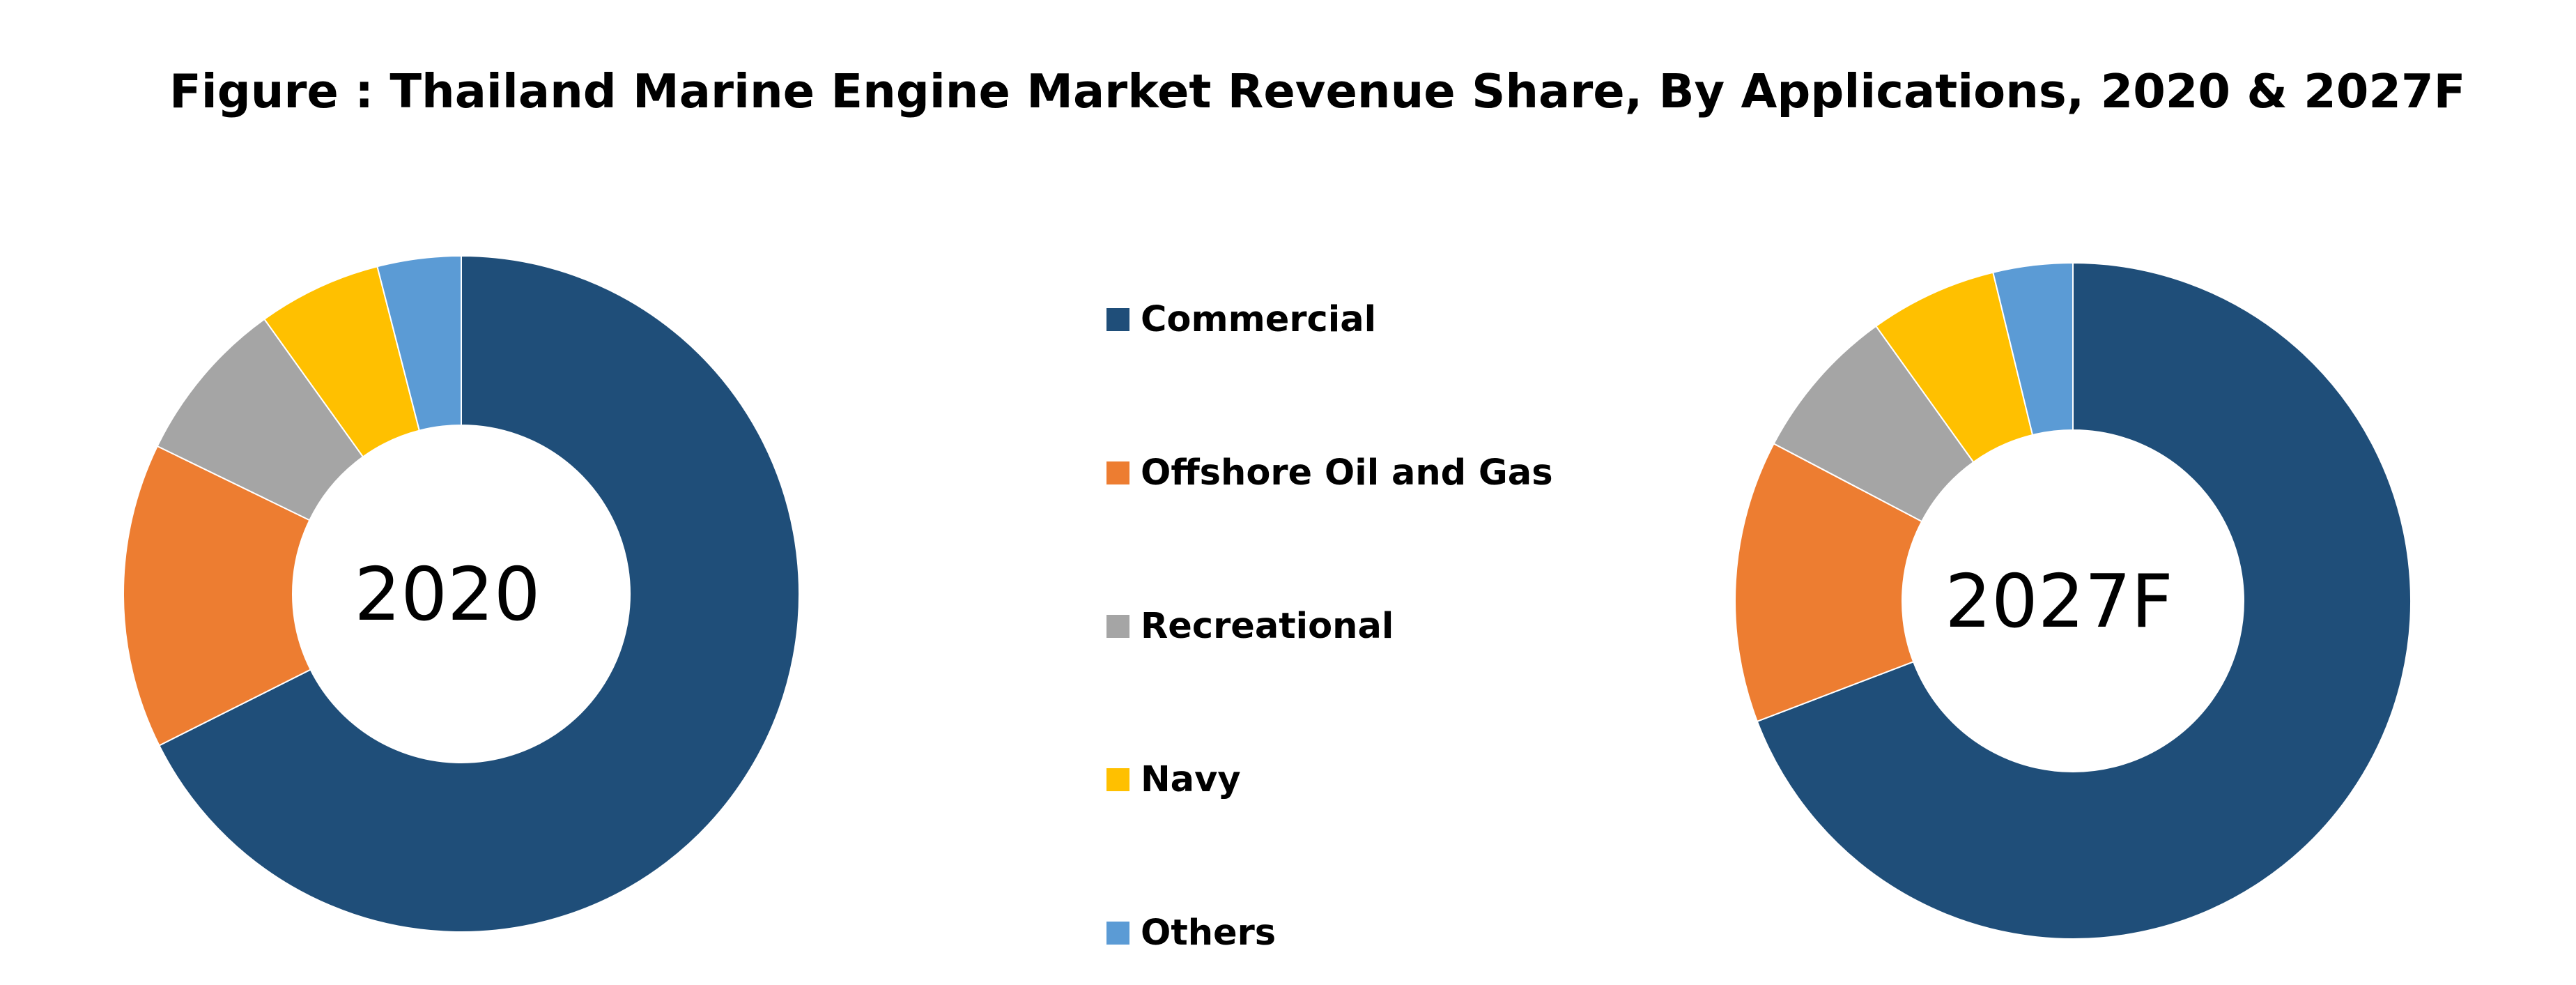 The height and width of the screenshot is (985, 2576). Describe the element at coordinates (1209, 933) in the screenshot. I see `legend-label-others: Others` at that location.